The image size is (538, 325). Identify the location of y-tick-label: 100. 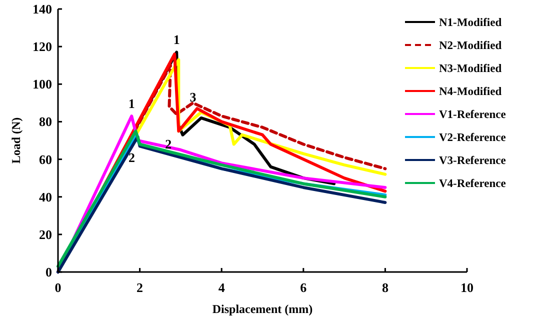
(42, 84).